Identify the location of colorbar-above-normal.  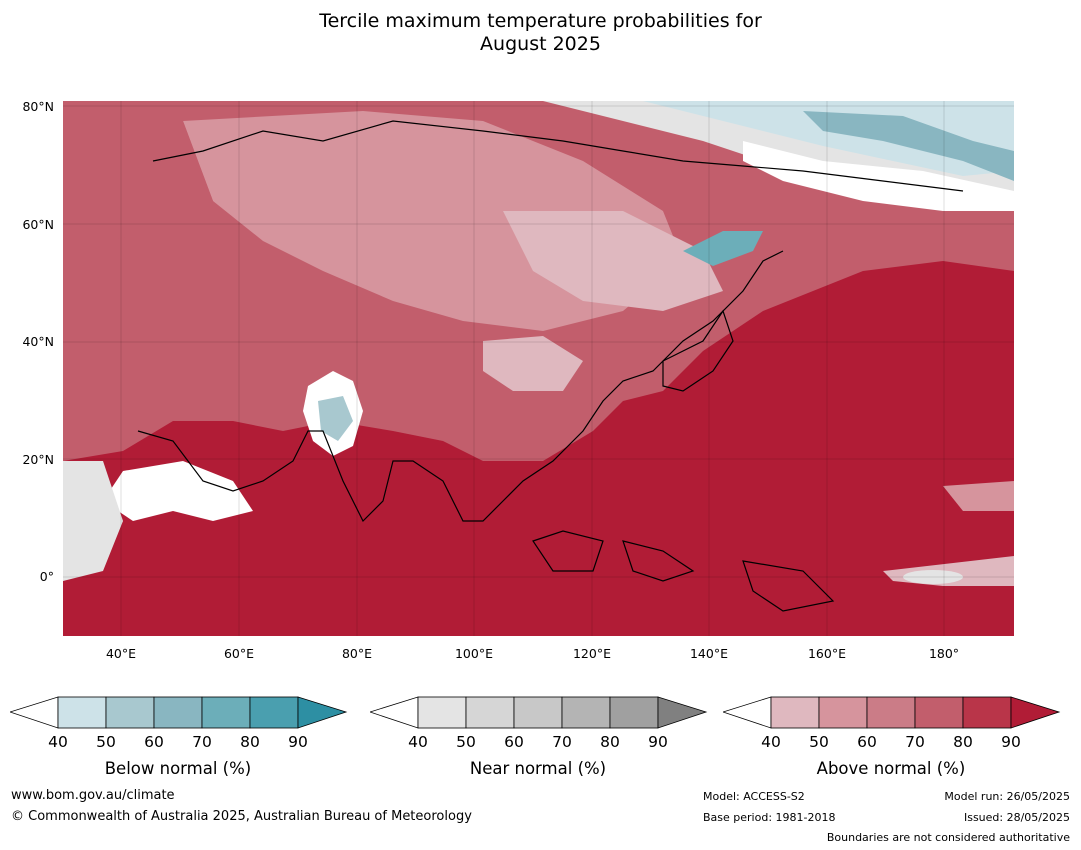
(892, 712).